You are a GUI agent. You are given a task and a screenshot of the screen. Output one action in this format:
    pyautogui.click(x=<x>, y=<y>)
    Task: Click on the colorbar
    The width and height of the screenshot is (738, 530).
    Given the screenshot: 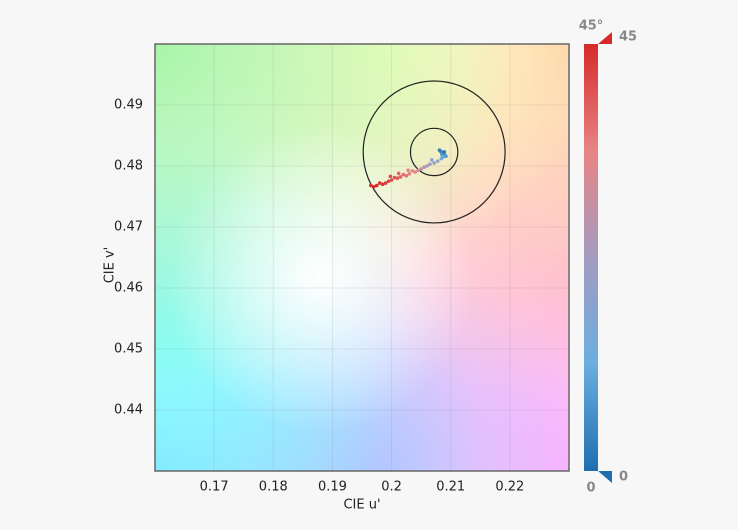 What is the action you would take?
    pyautogui.click(x=591, y=257)
    